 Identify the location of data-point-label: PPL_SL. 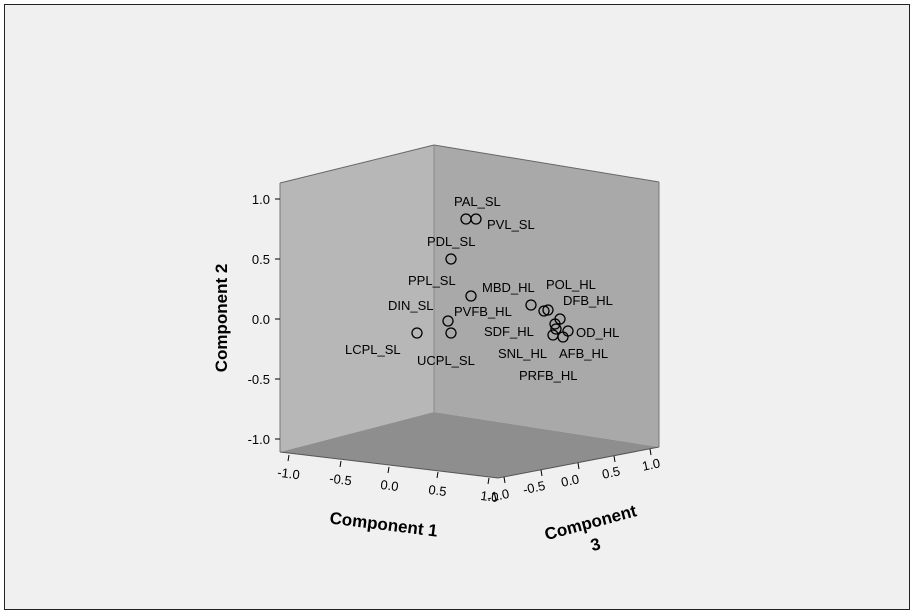
(432, 280).